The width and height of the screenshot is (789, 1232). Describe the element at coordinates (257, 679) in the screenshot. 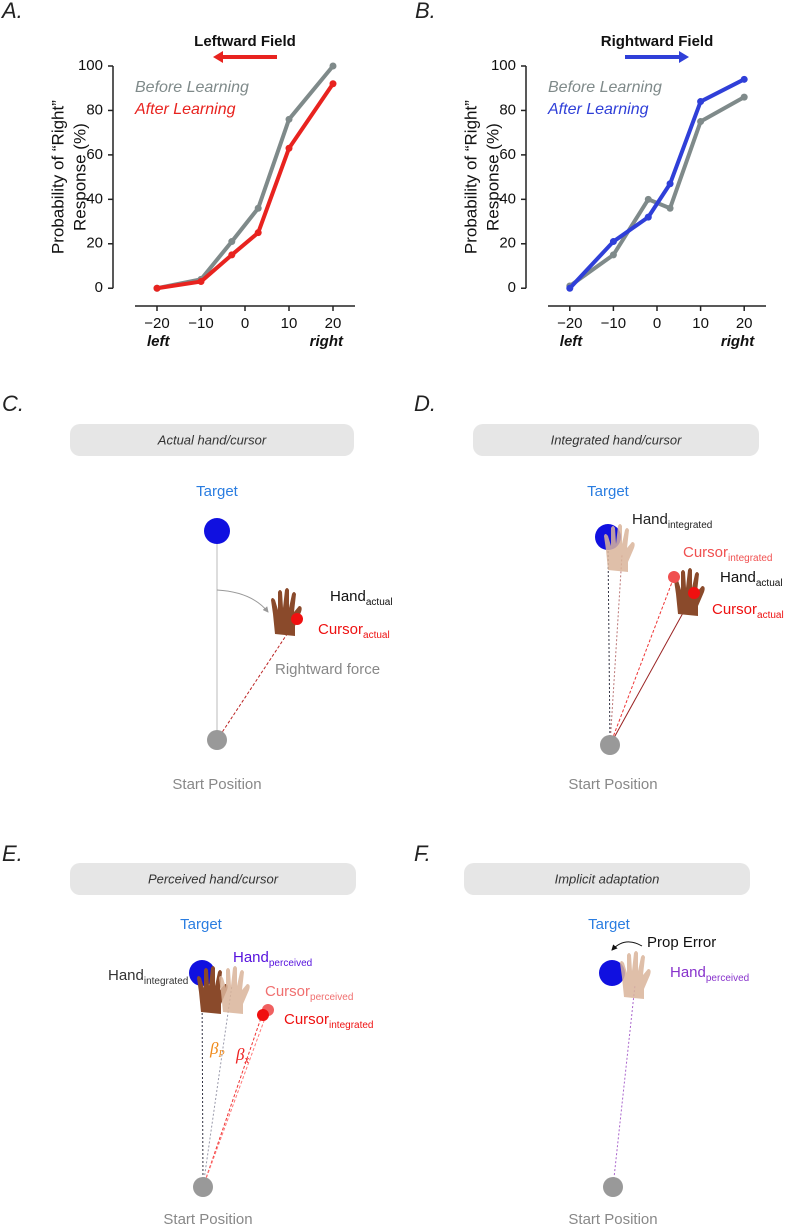

I see `hand-path` at that location.